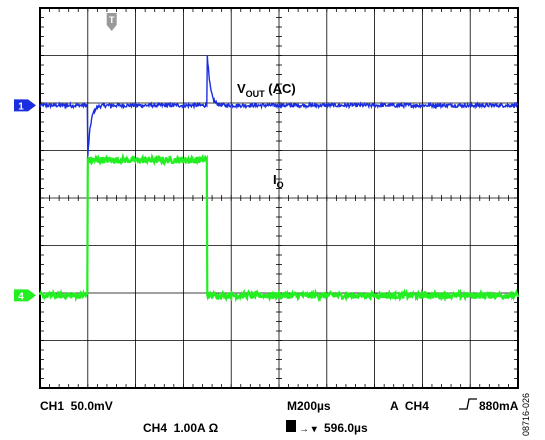  I want to click on position-arrows: → ▾, so click(308, 429).